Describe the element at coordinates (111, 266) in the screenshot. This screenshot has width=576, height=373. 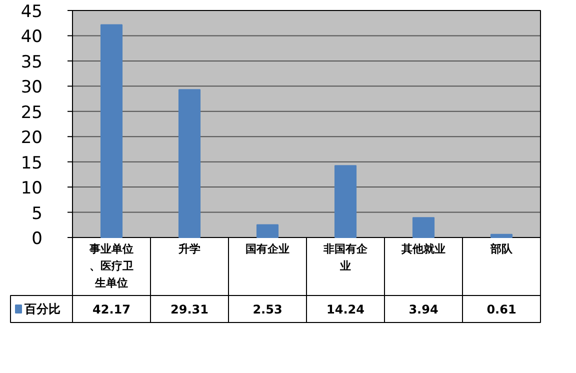
I see `x-tick-label: 事业单位、医疗卫生单位` at that location.